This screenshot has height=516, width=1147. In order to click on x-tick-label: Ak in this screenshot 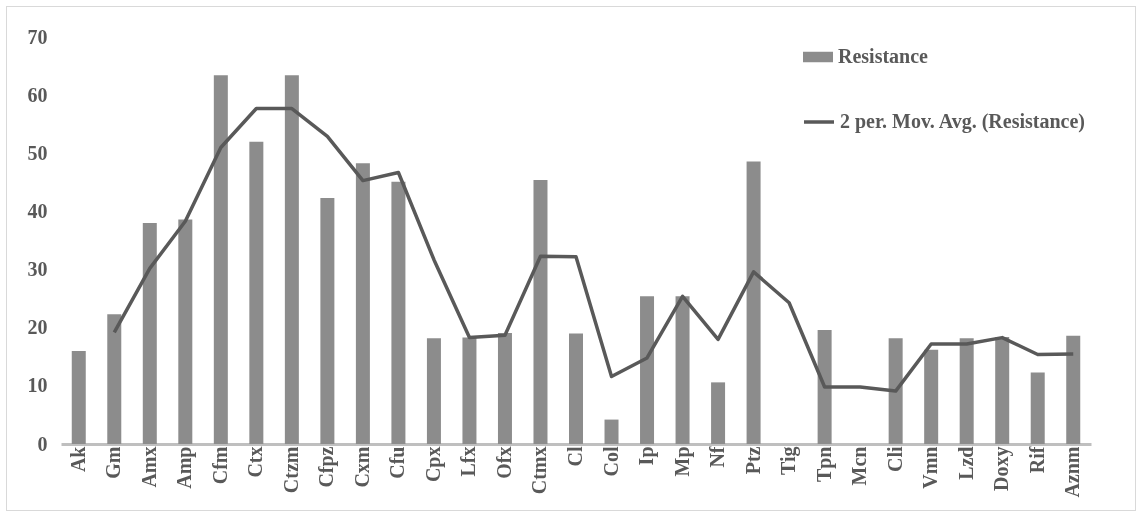, I will do `click(77, 459)`.